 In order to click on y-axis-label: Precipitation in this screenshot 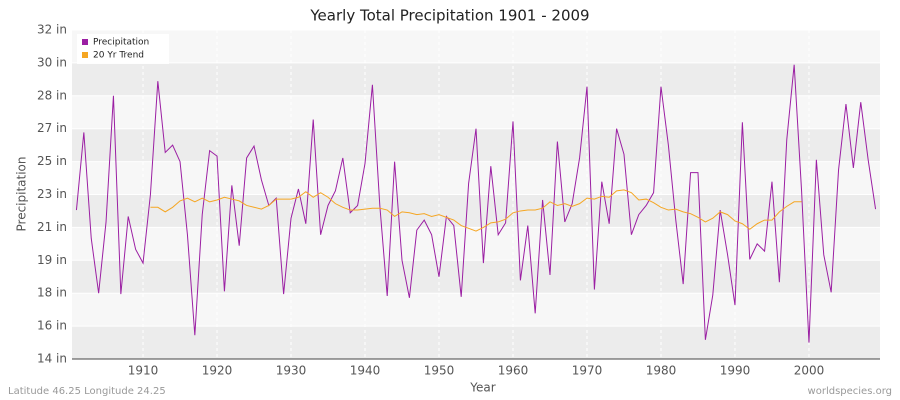, I will do `click(22, 193)`.